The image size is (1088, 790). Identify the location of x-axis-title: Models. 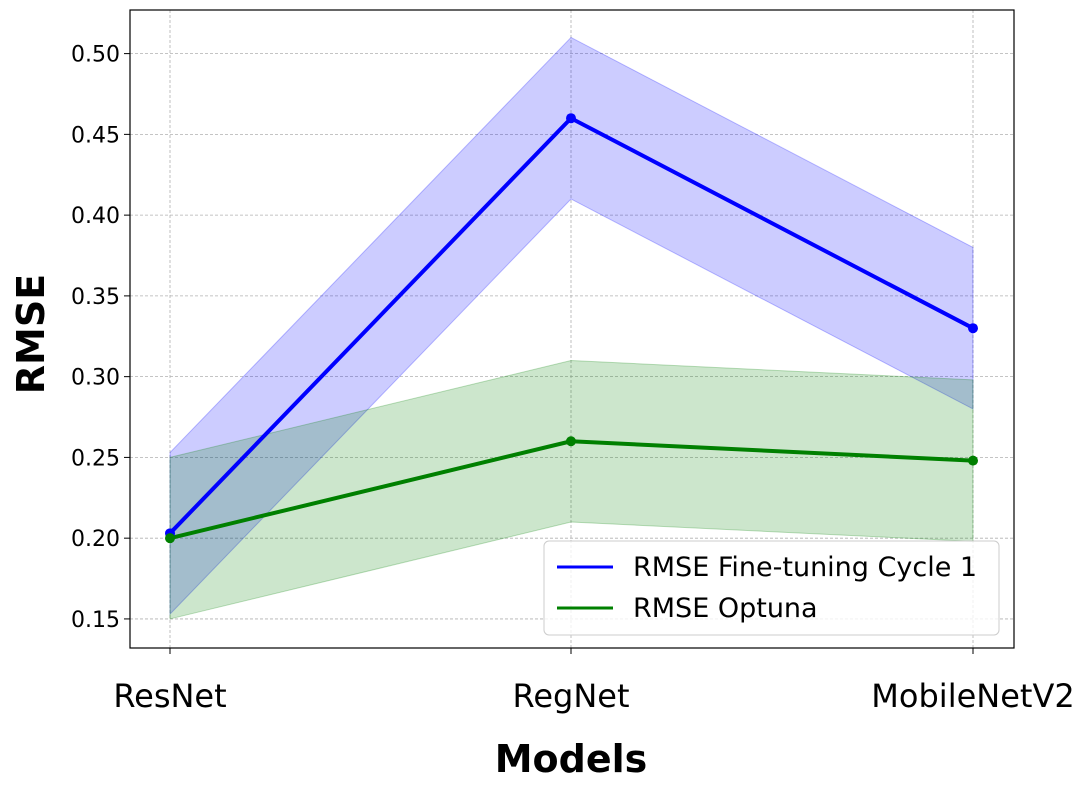
(571, 759).